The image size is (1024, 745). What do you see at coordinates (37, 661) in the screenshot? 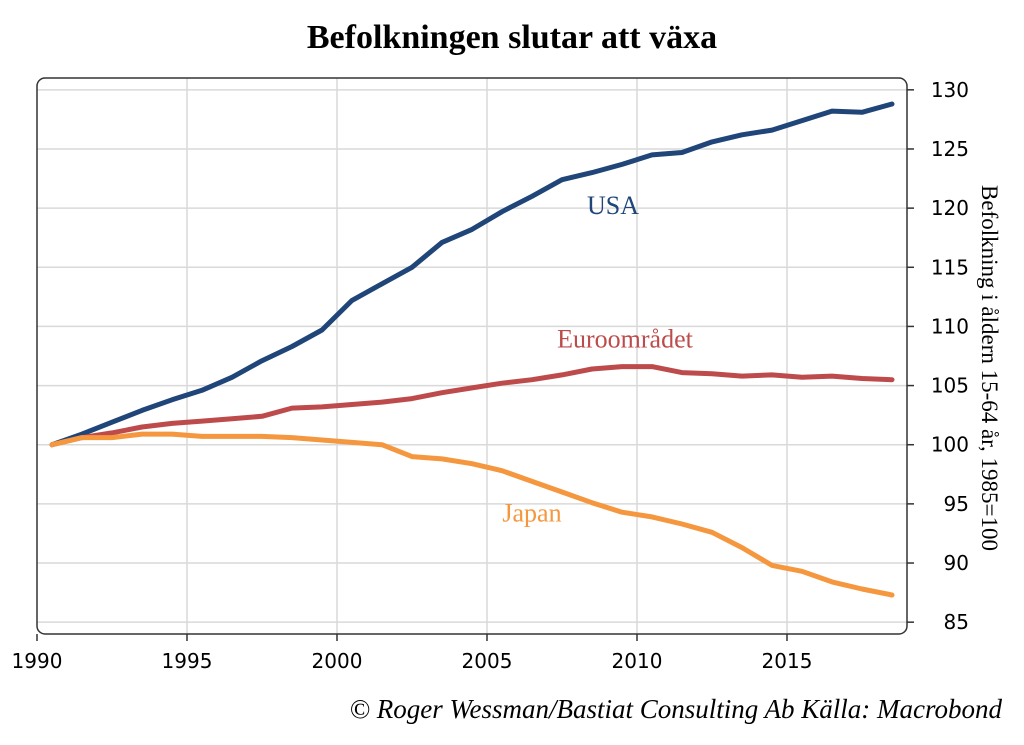
I see `x-tick-label: 1990` at bounding box center [37, 661].